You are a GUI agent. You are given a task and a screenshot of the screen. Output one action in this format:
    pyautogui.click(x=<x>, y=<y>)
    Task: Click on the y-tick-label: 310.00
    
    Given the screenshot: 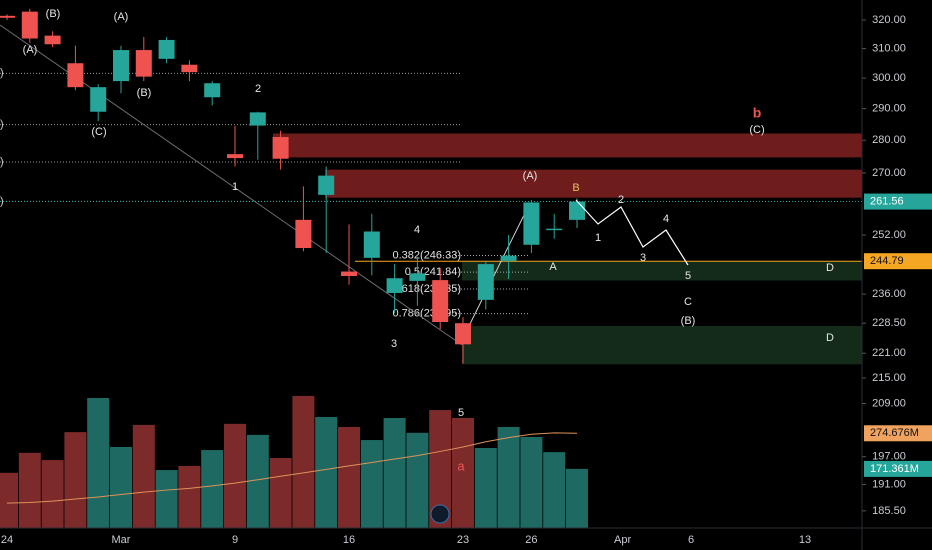 What is the action you would take?
    pyautogui.click(x=889, y=49)
    